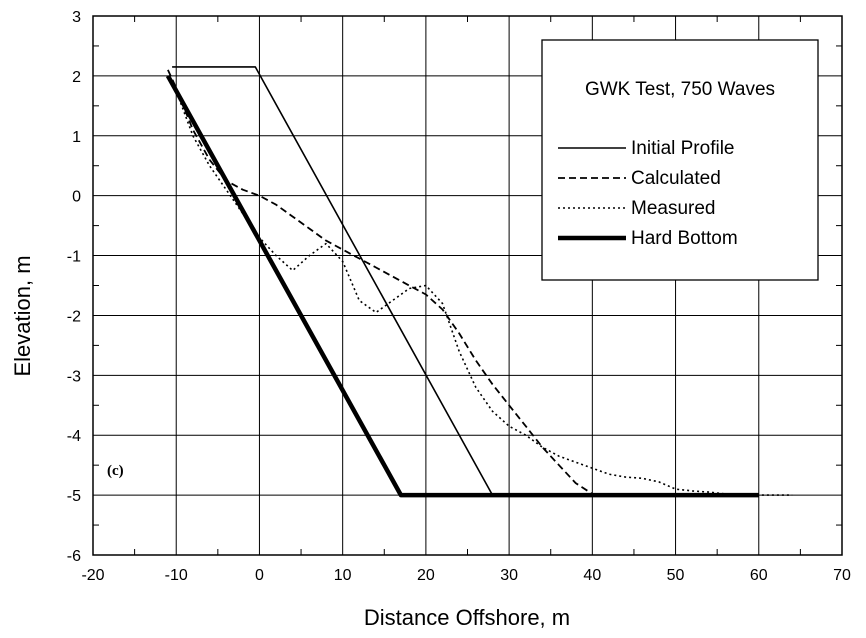 The height and width of the screenshot is (638, 866). I want to click on y-tick-label: -3, so click(74, 376).